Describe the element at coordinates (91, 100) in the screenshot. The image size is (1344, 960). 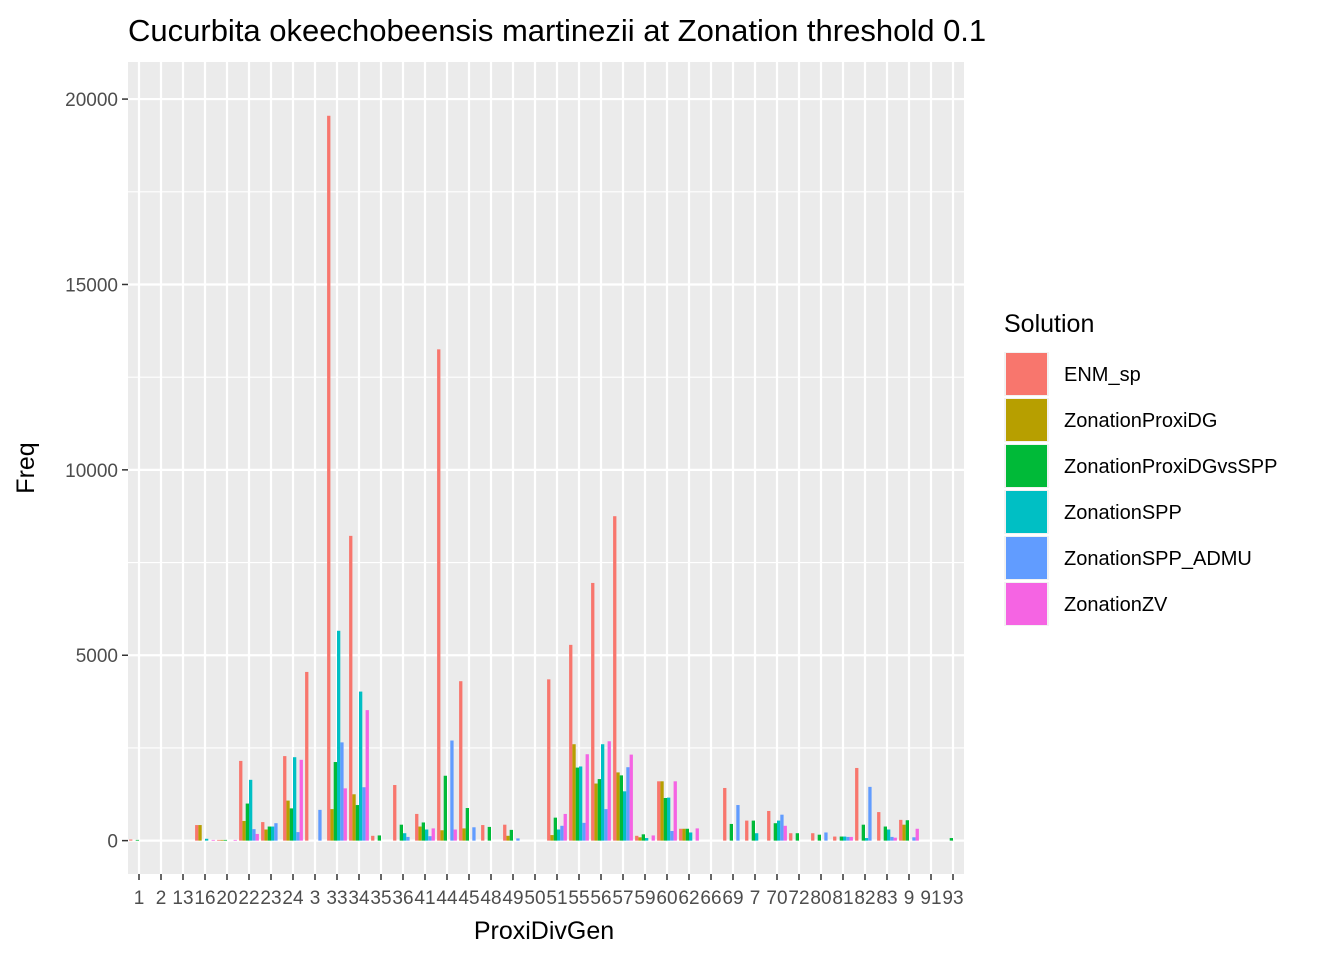
I see `y-tick-label: 20000` at that location.